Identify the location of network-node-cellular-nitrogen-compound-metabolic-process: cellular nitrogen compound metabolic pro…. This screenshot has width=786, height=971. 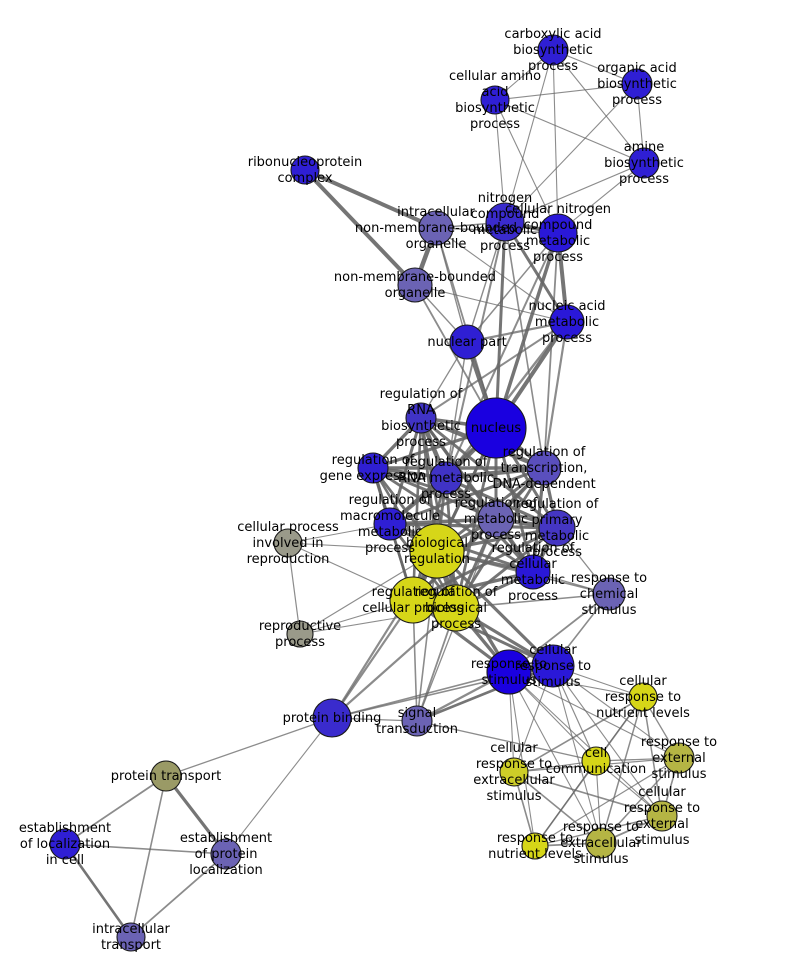
(558, 233).